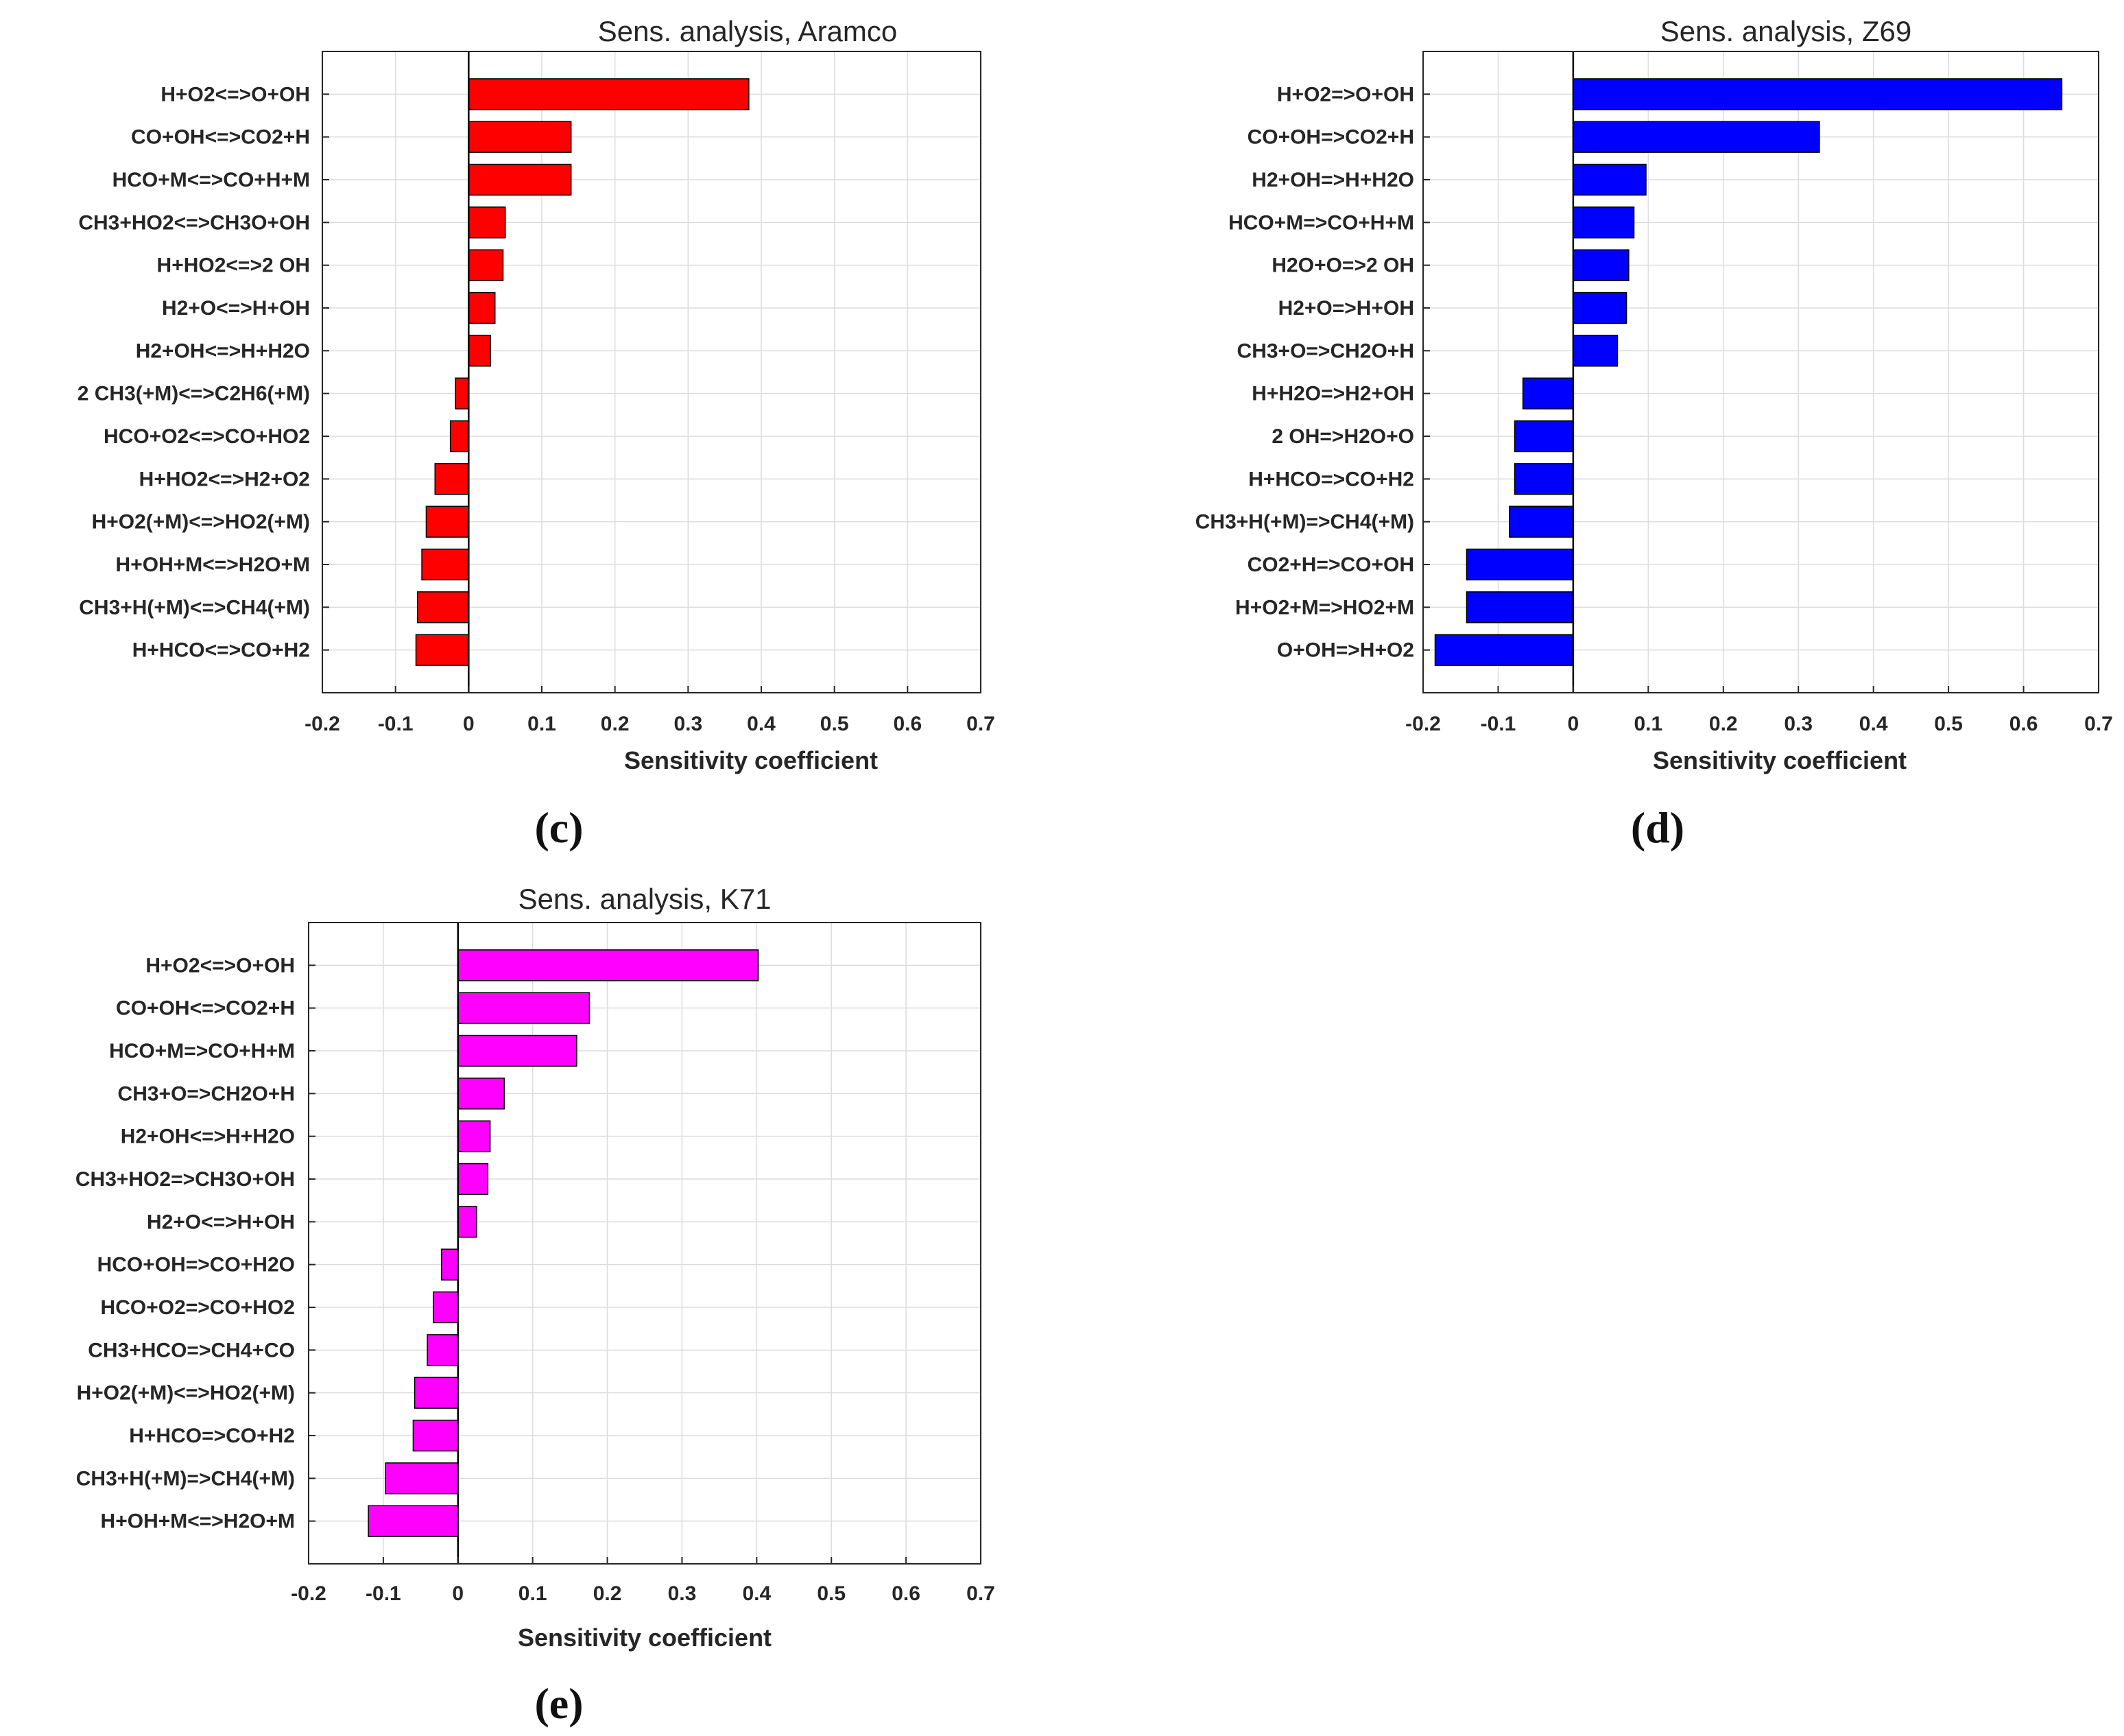 Image resolution: width=2124 pixels, height=1736 pixels. Describe the element at coordinates (191, 1351) in the screenshot. I see `category-label: CH3+HCO=>CH4+CO` at that location.